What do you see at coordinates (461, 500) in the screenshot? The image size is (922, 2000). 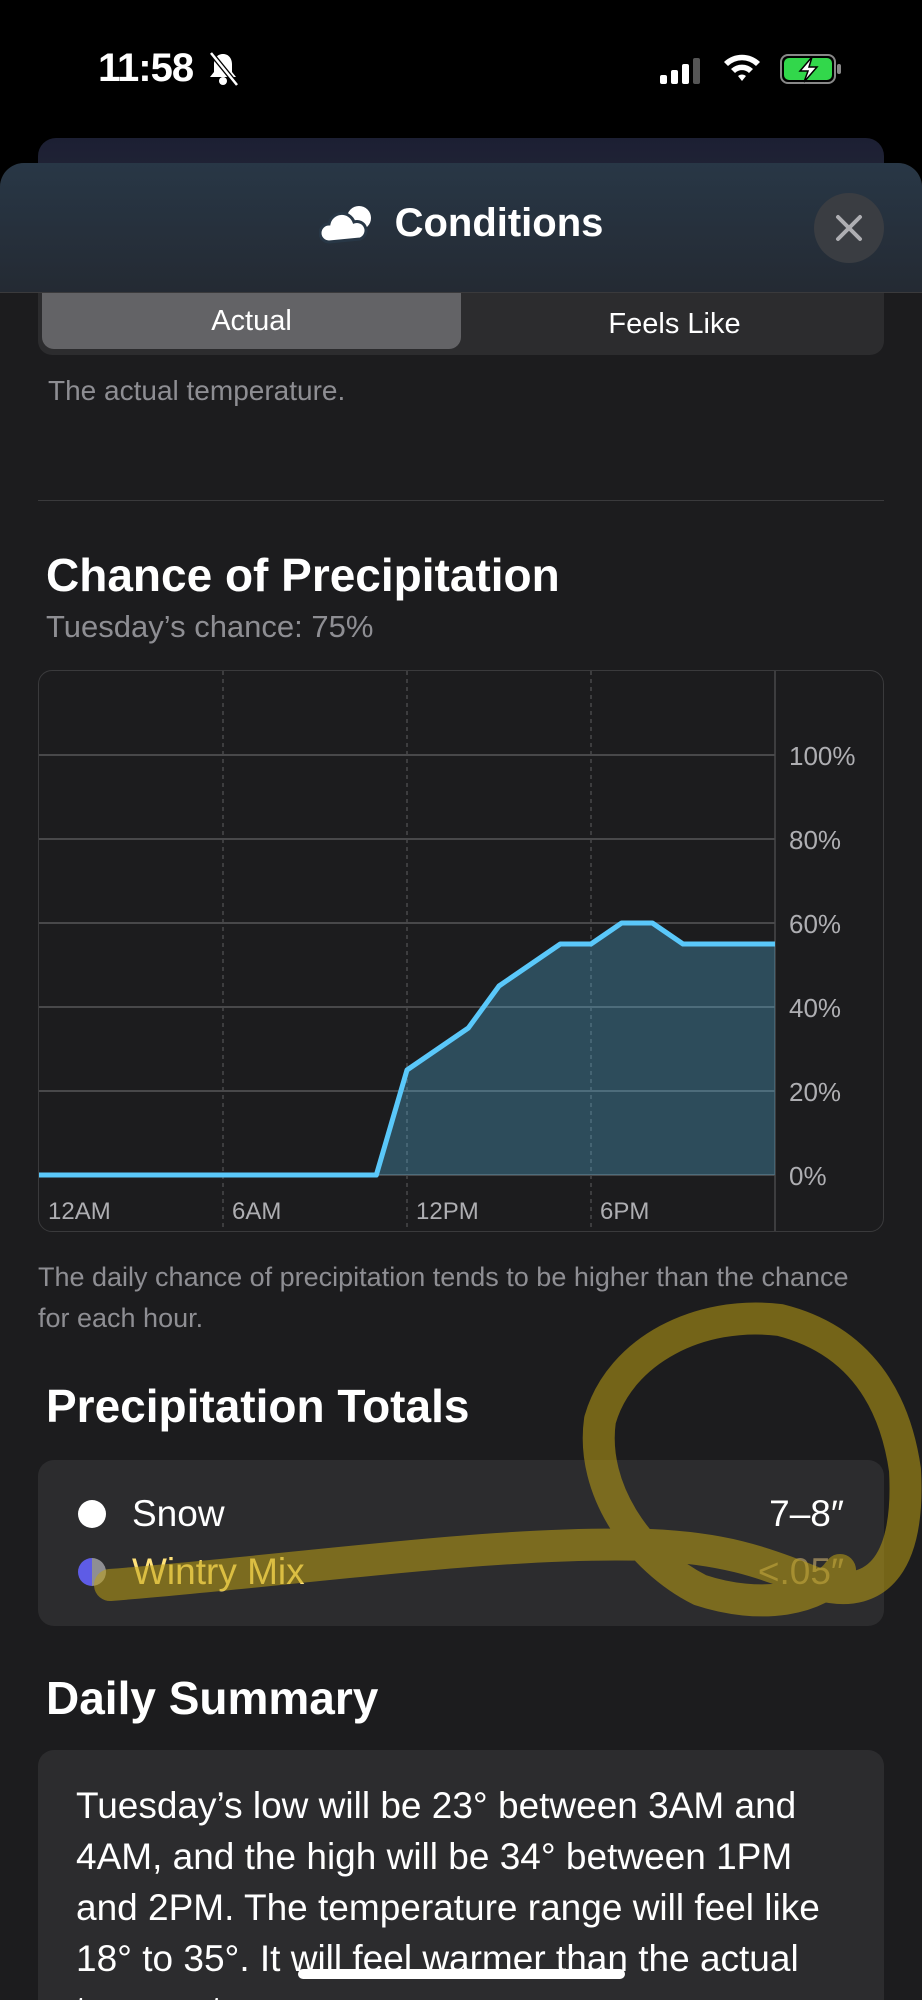 I see `divider` at bounding box center [461, 500].